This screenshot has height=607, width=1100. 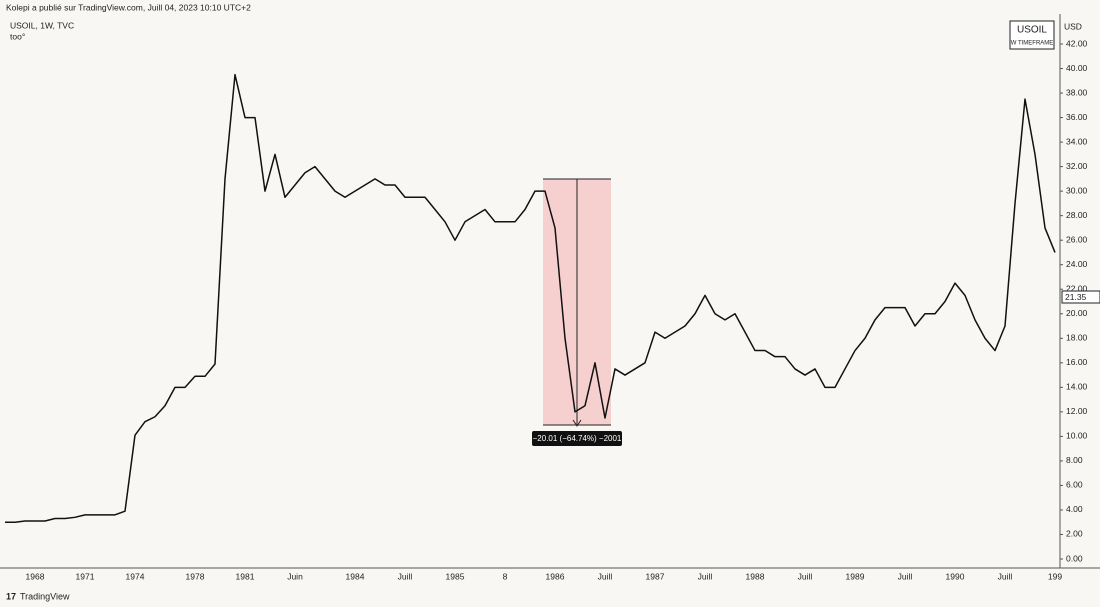 I want to click on x-tick-label: Juin, so click(x=295, y=576).